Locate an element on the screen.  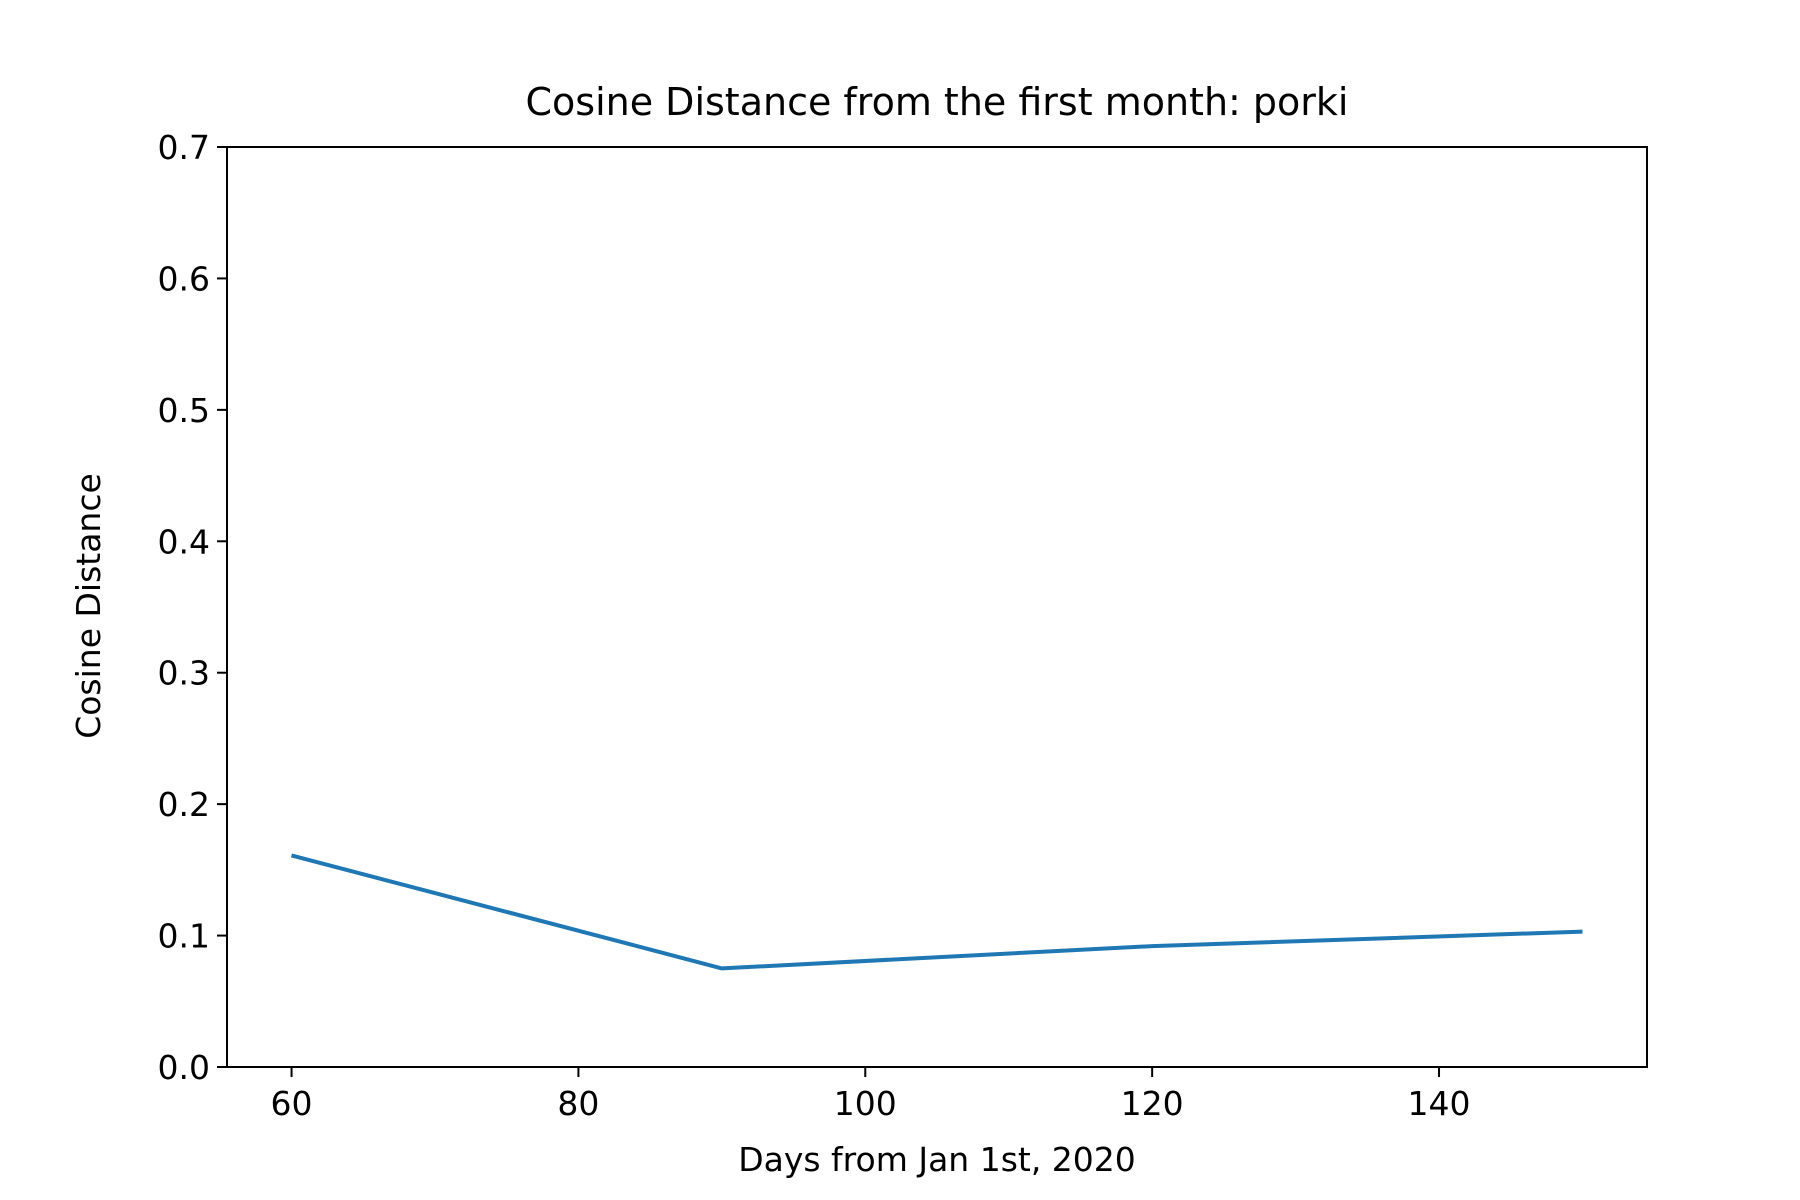
y-tick-label: 0.0 is located at coordinates (184, 1067).